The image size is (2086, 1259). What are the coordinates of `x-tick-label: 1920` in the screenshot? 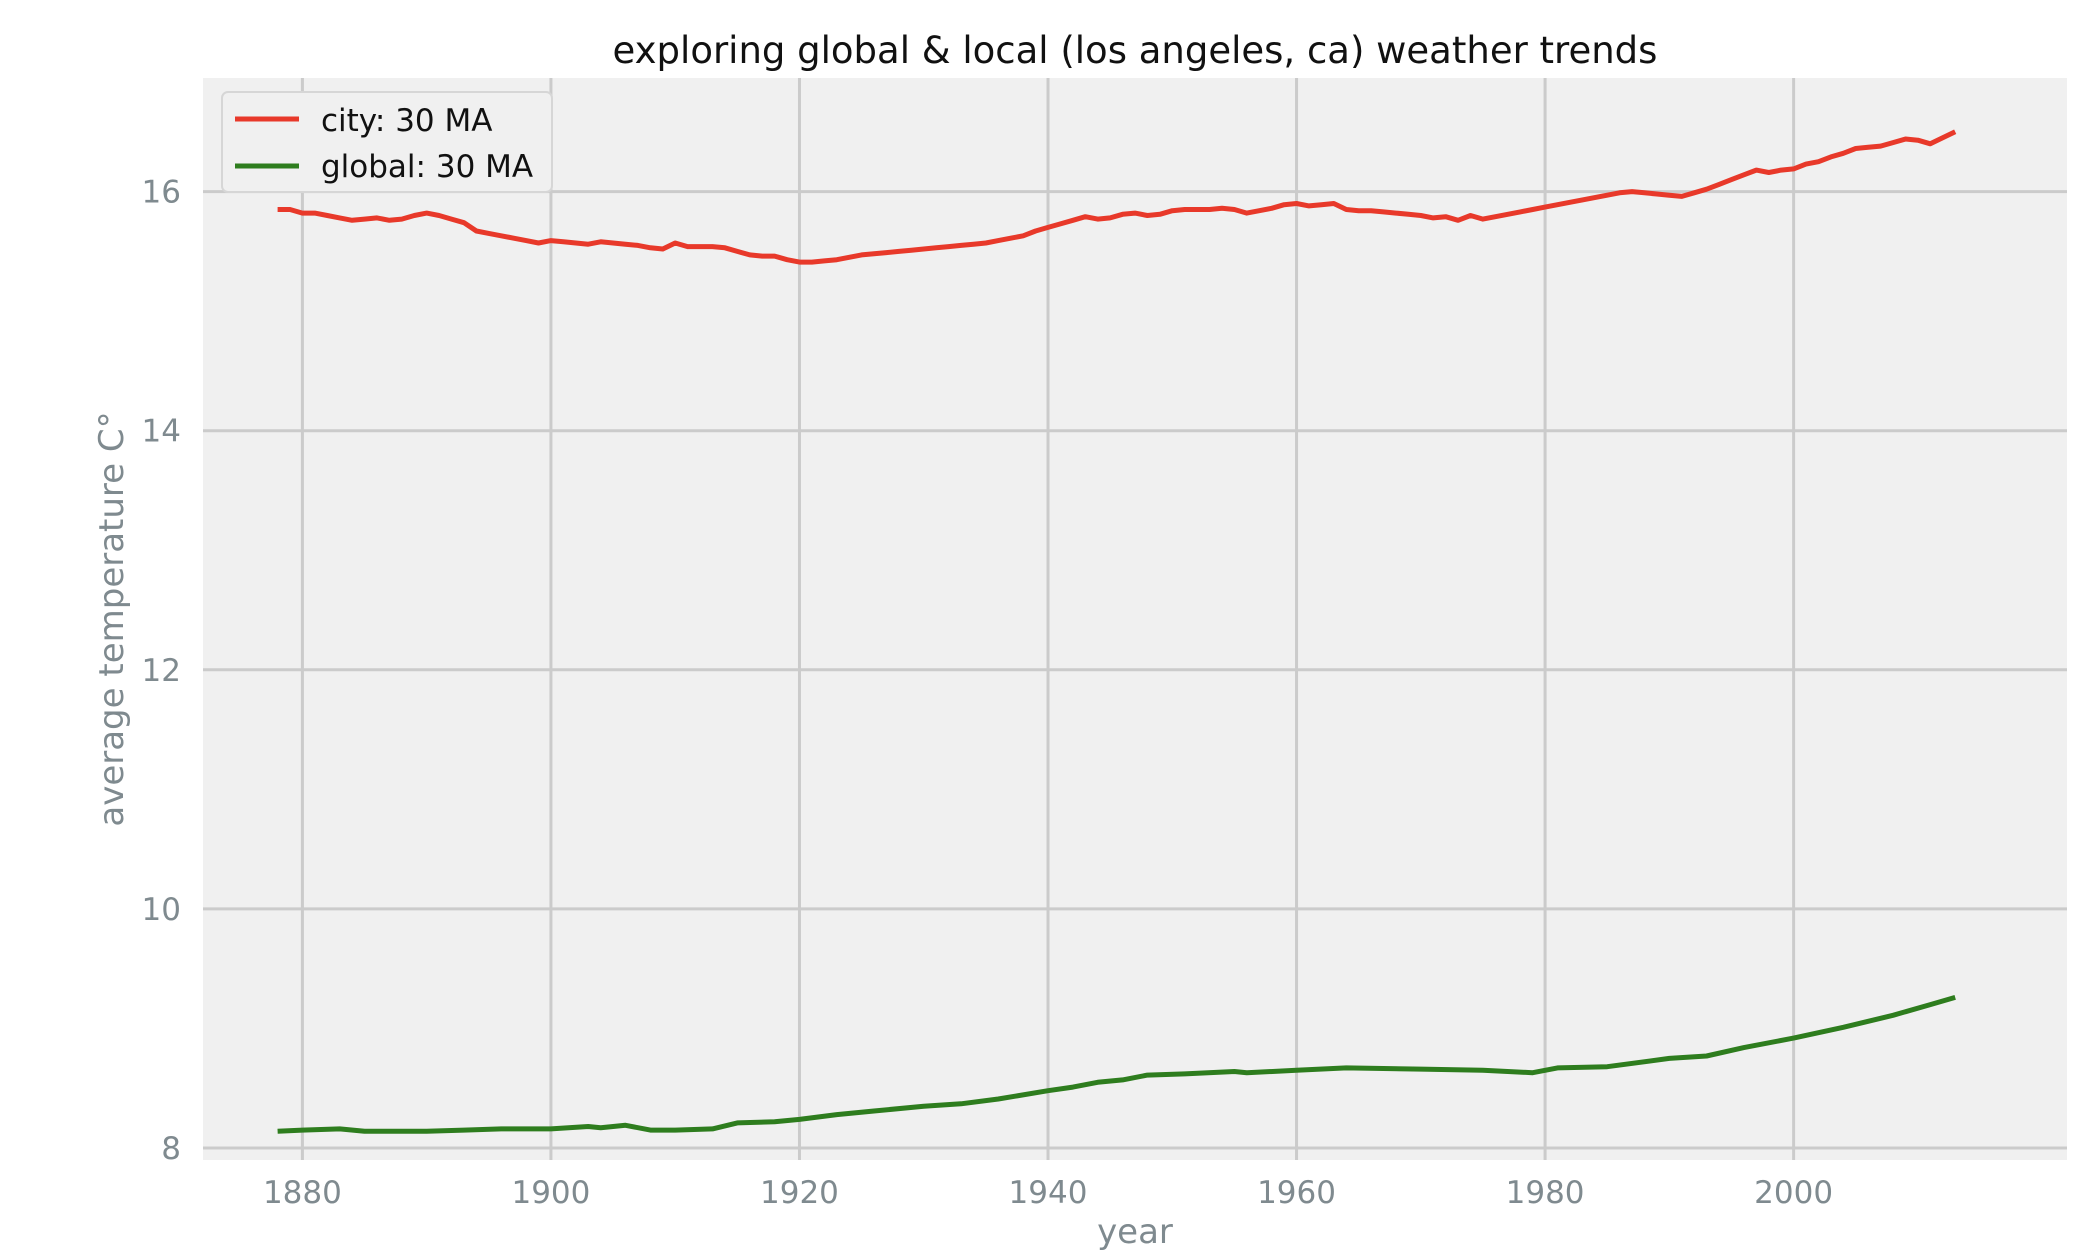 It's located at (799, 1193).